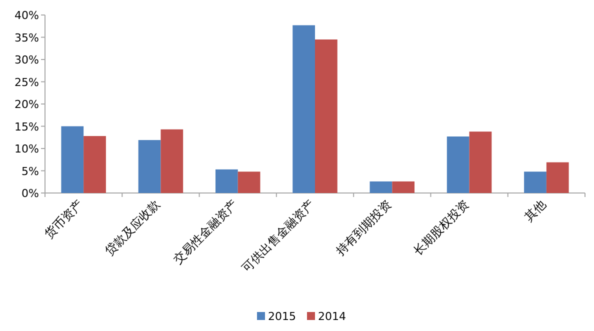 The image size is (594, 331). What do you see at coordinates (332, 316) in the screenshot?
I see `legend-label: 2014` at bounding box center [332, 316].